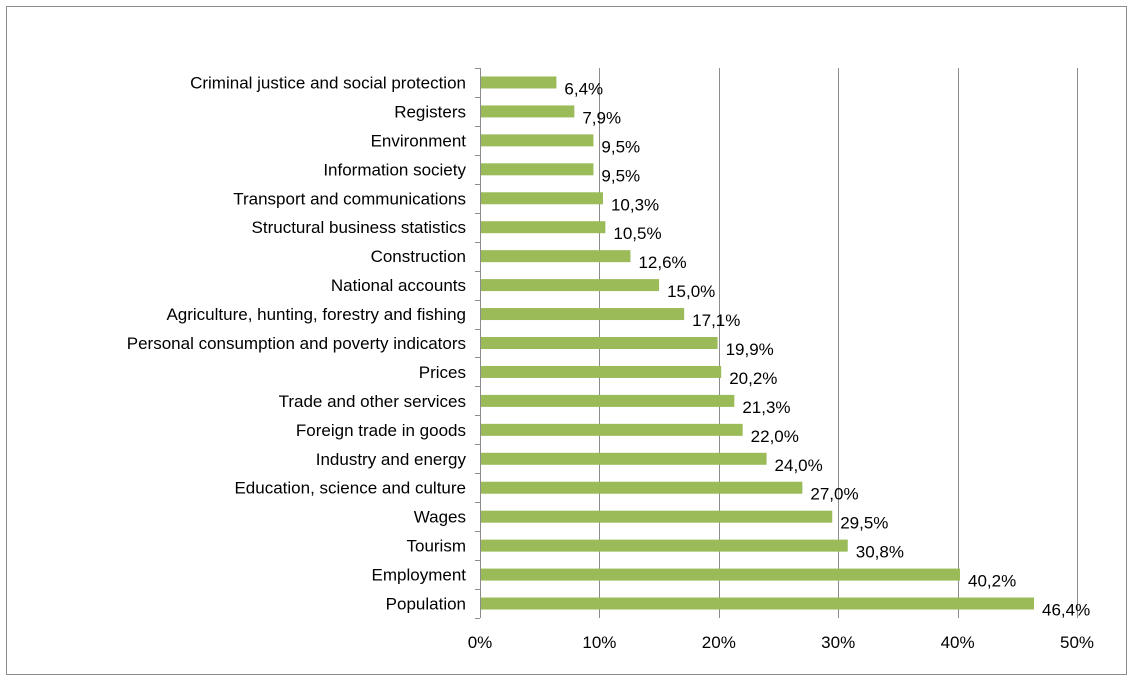 This screenshot has height=682, width=1134. Describe the element at coordinates (662, 262) in the screenshot. I see `value-label: 12,6%` at that location.